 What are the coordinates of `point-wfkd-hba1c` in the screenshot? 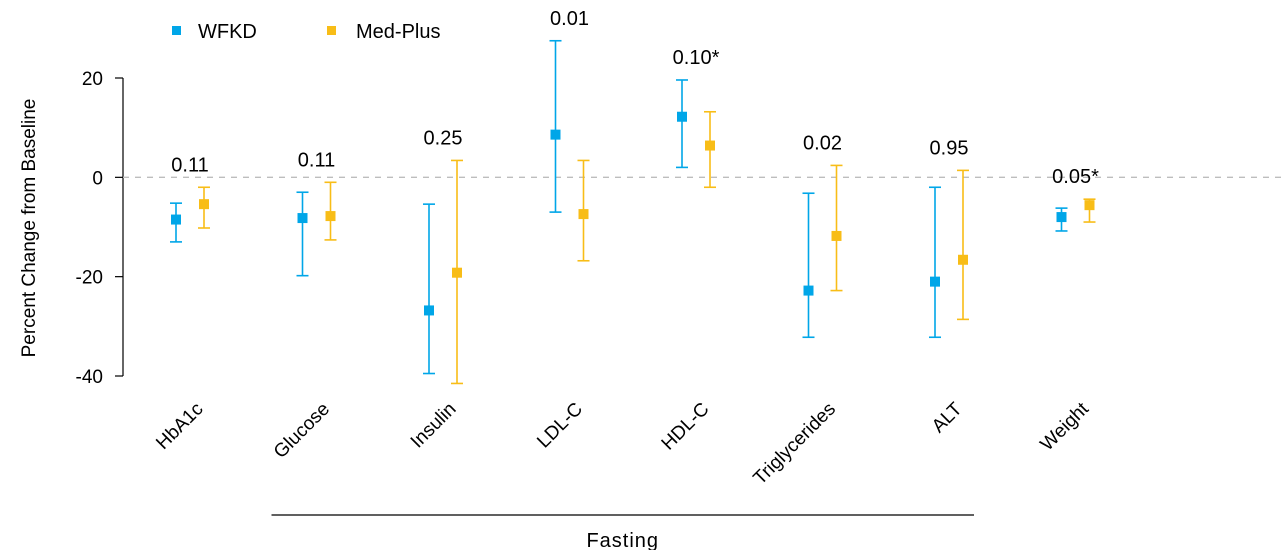 It's located at (176, 219).